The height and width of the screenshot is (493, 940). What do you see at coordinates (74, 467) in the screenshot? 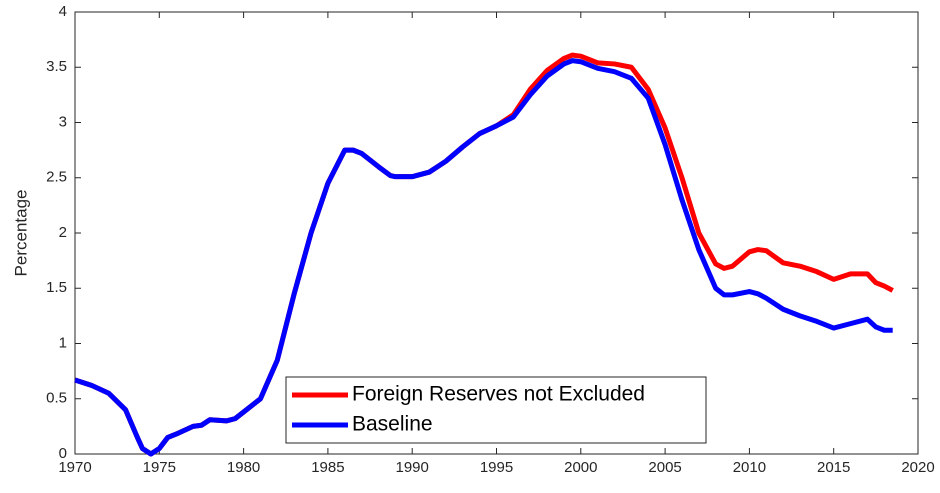
I see `x-tick-label: 1970` at bounding box center [74, 467].